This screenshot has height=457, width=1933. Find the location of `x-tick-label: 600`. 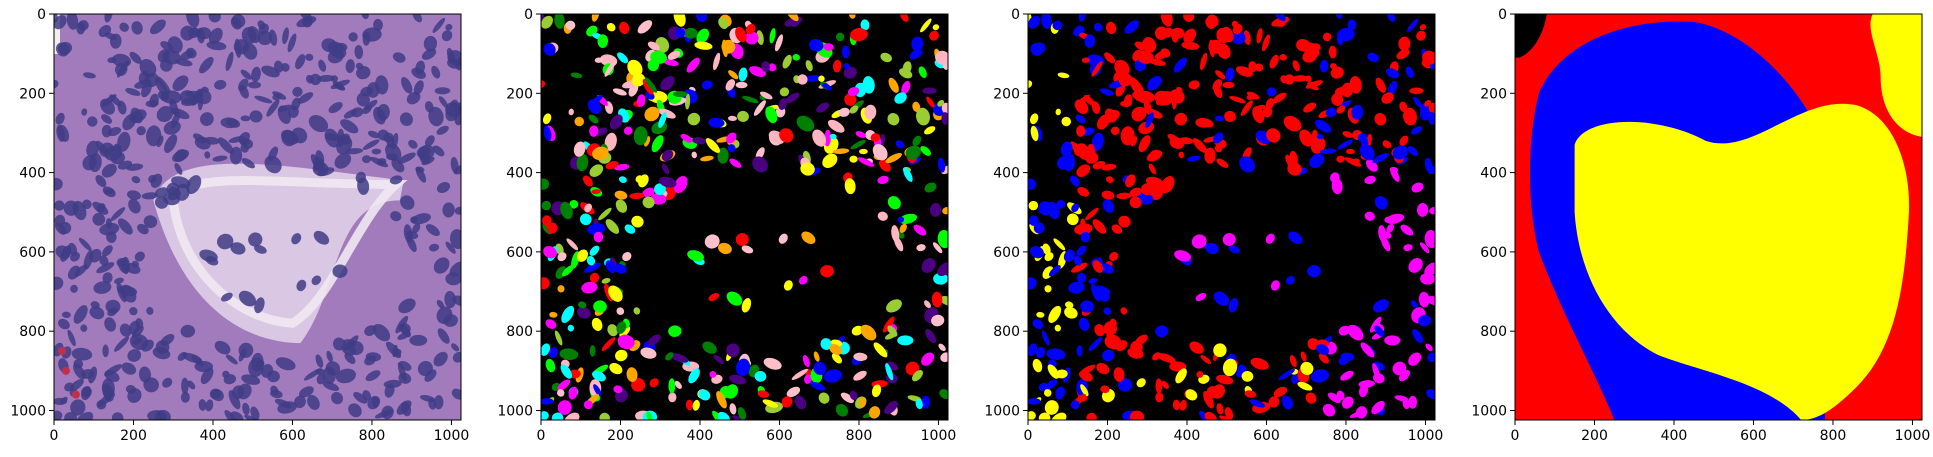

x-tick-label: 600 is located at coordinates (1266, 436).